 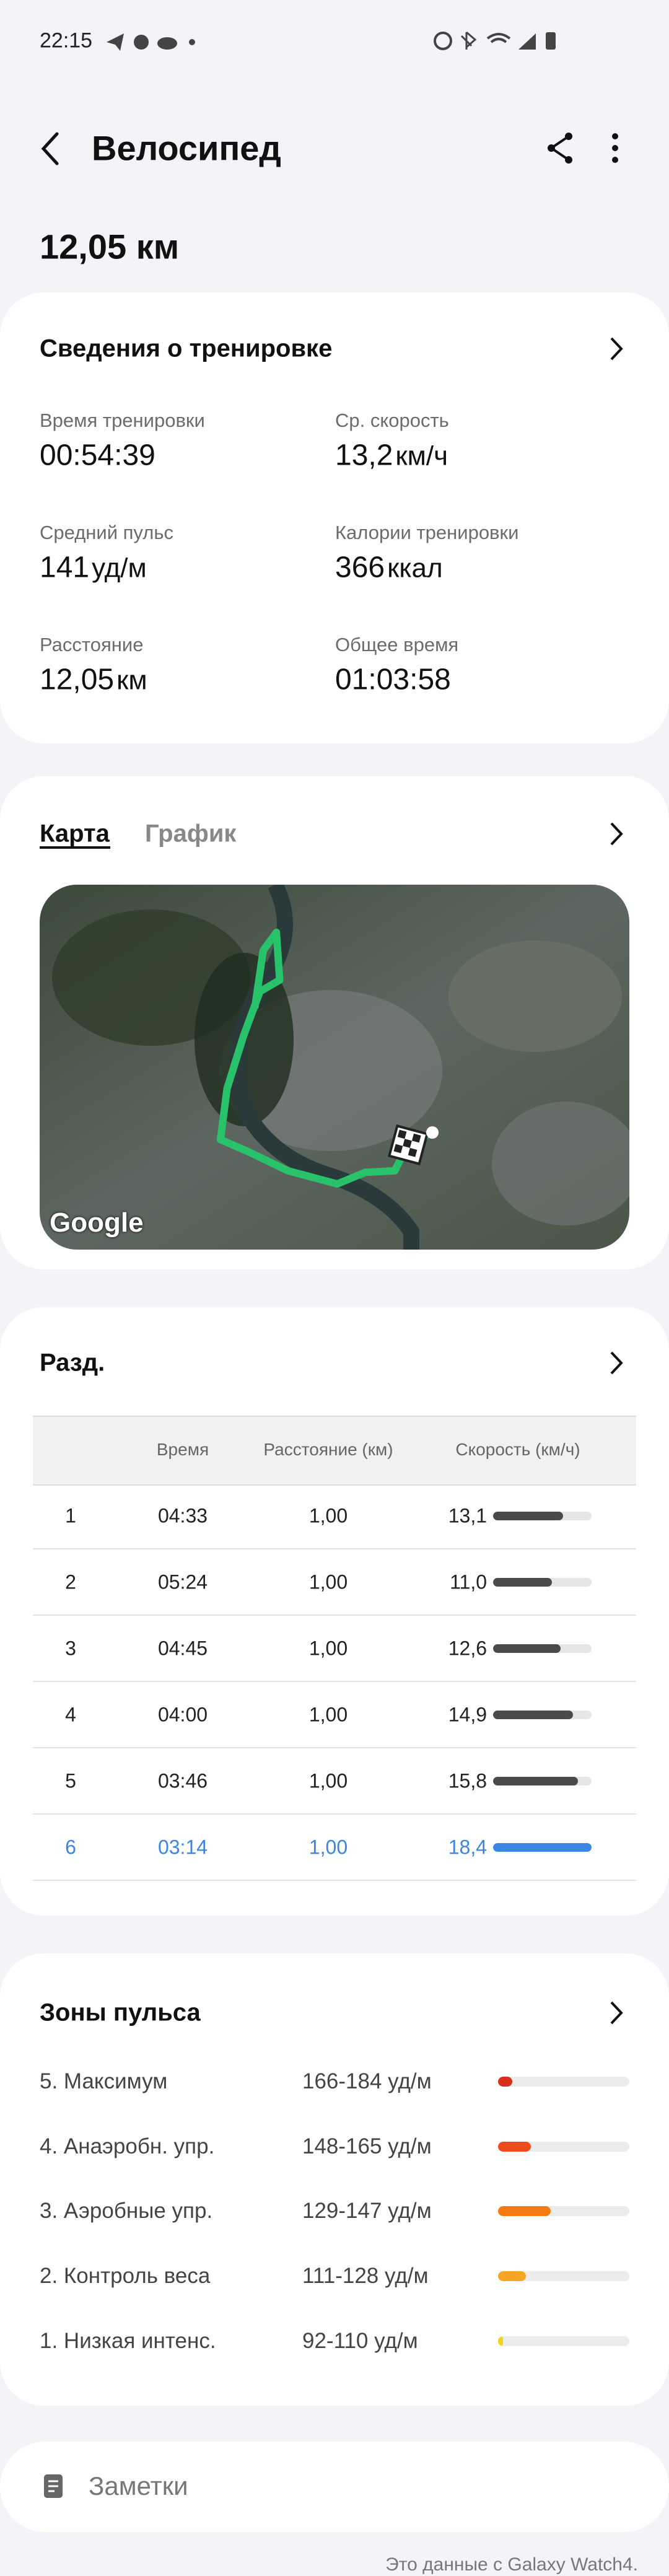 What do you see at coordinates (126, 2211) in the screenshot?
I see `zone-name: 3. Аэробные упр.` at bounding box center [126, 2211].